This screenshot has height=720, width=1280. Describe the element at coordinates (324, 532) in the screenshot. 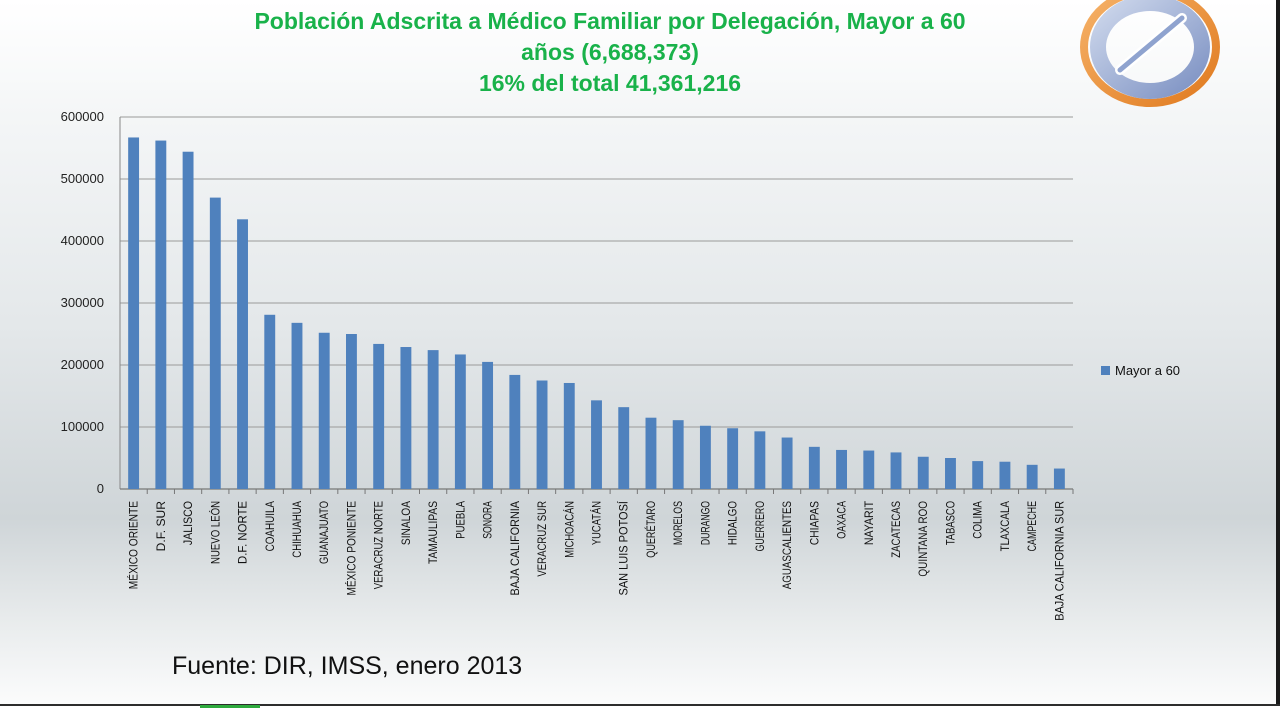

I see `x-tick-label: GUANAJUATO` at that location.